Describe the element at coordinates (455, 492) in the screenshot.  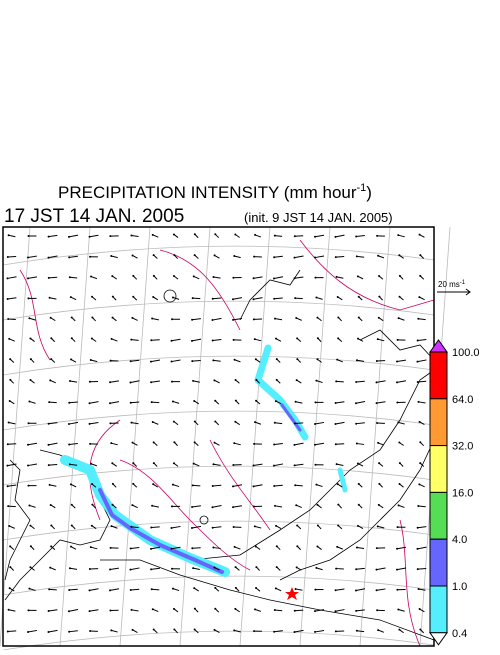
I see `colorbar: 100.064.032.016.04.01.00.4` at that location.